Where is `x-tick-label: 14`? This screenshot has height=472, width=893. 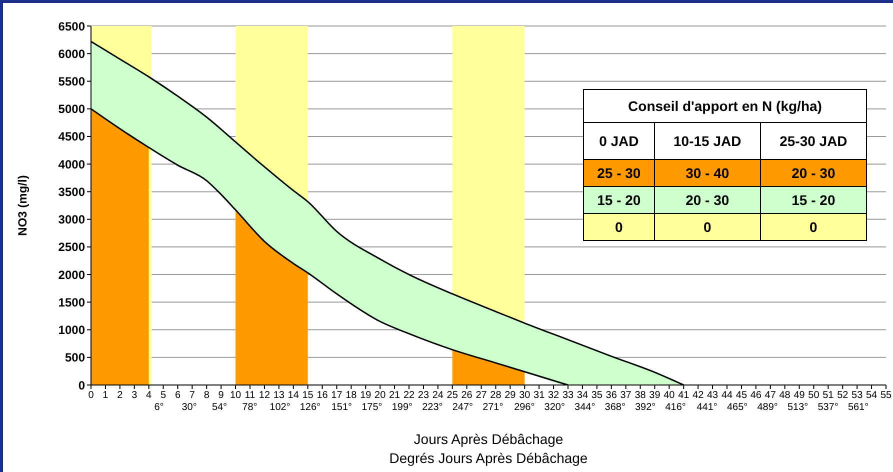 x-tick-label: 14 is located at coordinates (294, 396).